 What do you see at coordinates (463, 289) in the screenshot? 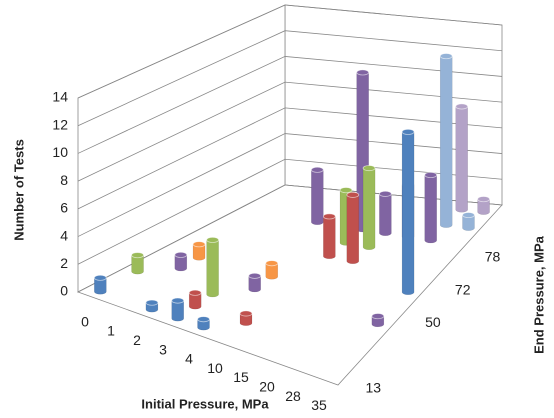
I see `z-tick-label: 72` at bounding box center [463, 289].